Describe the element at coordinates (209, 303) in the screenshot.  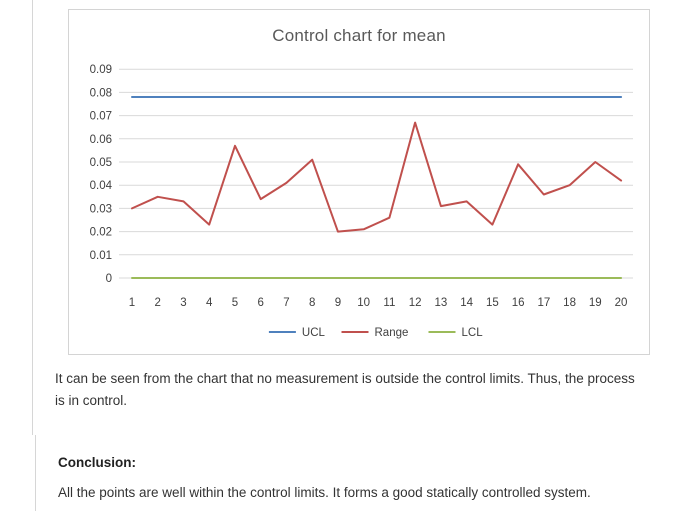
I see `x-axis-tick-label: 4` at that location.